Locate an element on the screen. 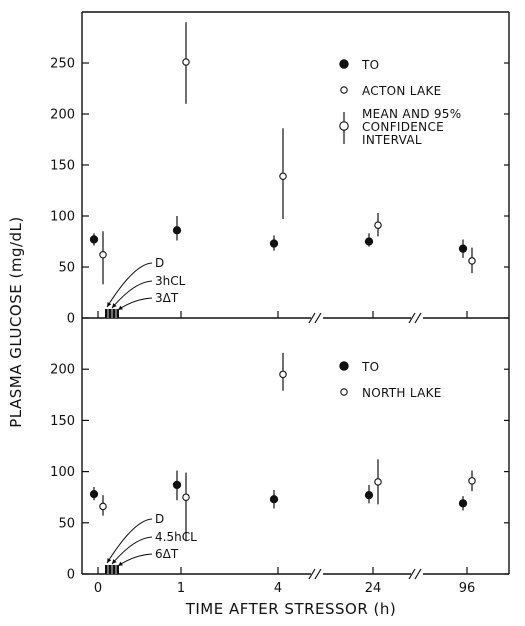  legend-errorbar-label: MEAN AND 95% is located at coordinates (411, 114).